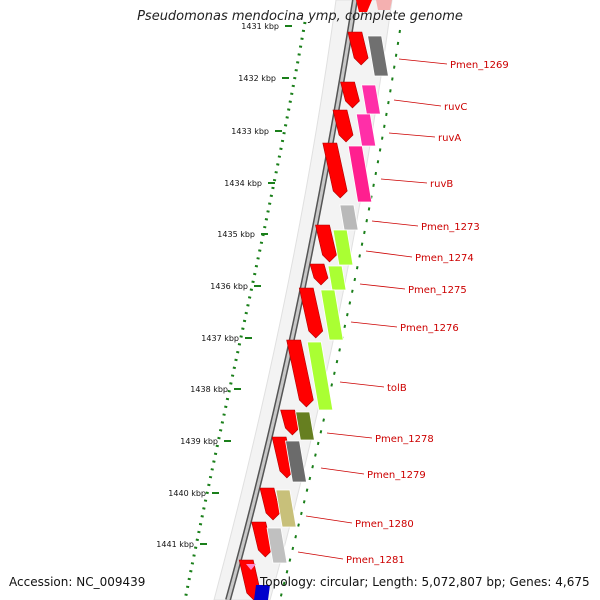 The width and height of the screenshot is (600, 600). What do you see at coordinates (175, 544) in the screenshot?
I see `tick-label: 1441 kbp` at bounding box center [175, 544].